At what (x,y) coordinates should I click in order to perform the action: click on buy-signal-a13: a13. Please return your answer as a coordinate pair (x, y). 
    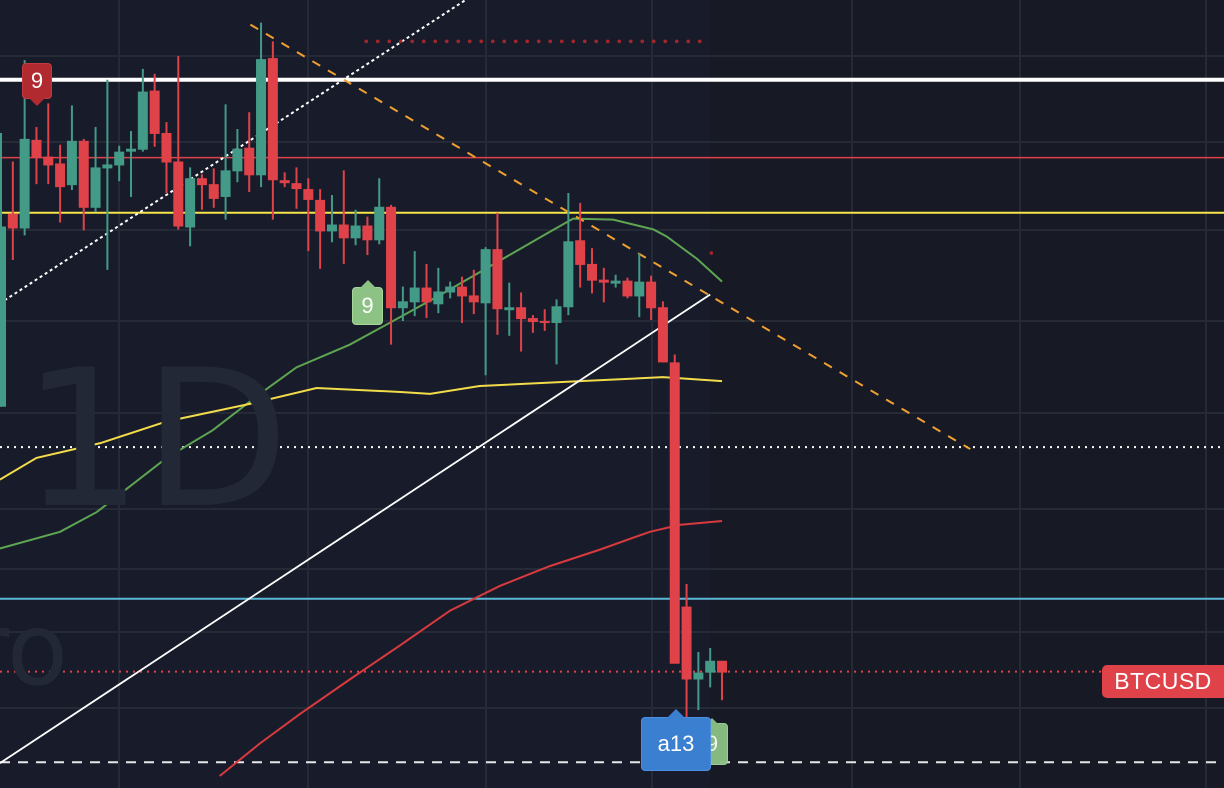
    Looking at the image, I should click on (676, 740).